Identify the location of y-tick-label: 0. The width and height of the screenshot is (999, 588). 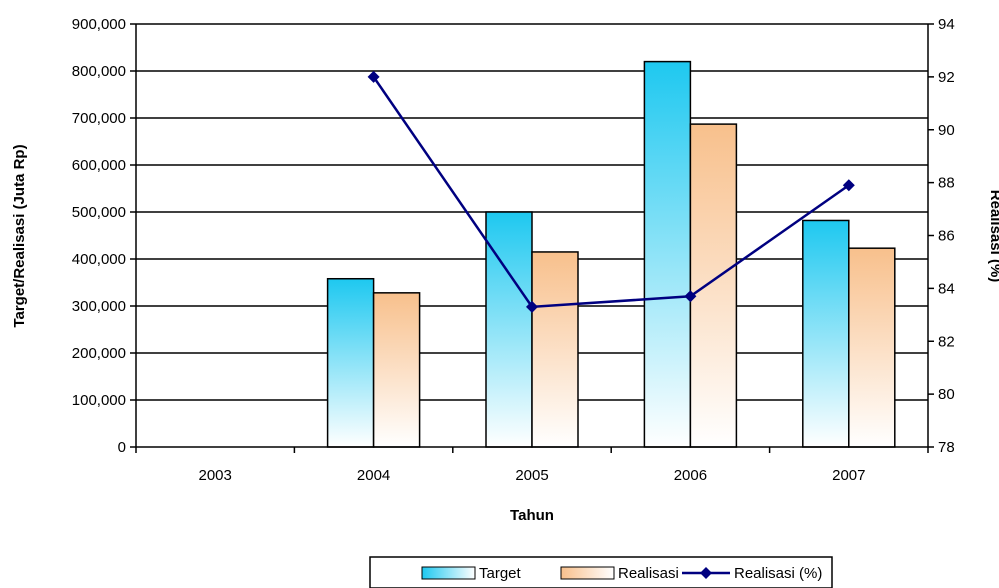
(122, 447).